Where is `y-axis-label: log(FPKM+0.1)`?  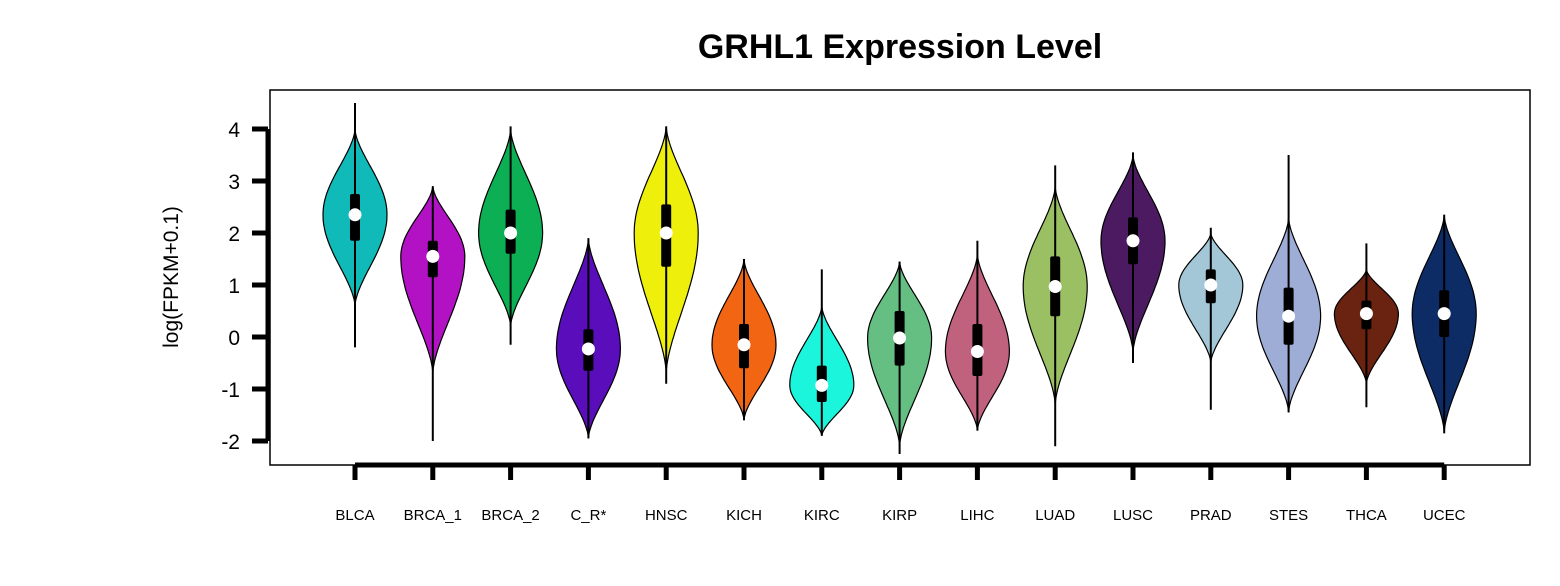
y-axis-label: log(FPKM+0.1) is located at coordinates (171, 277).